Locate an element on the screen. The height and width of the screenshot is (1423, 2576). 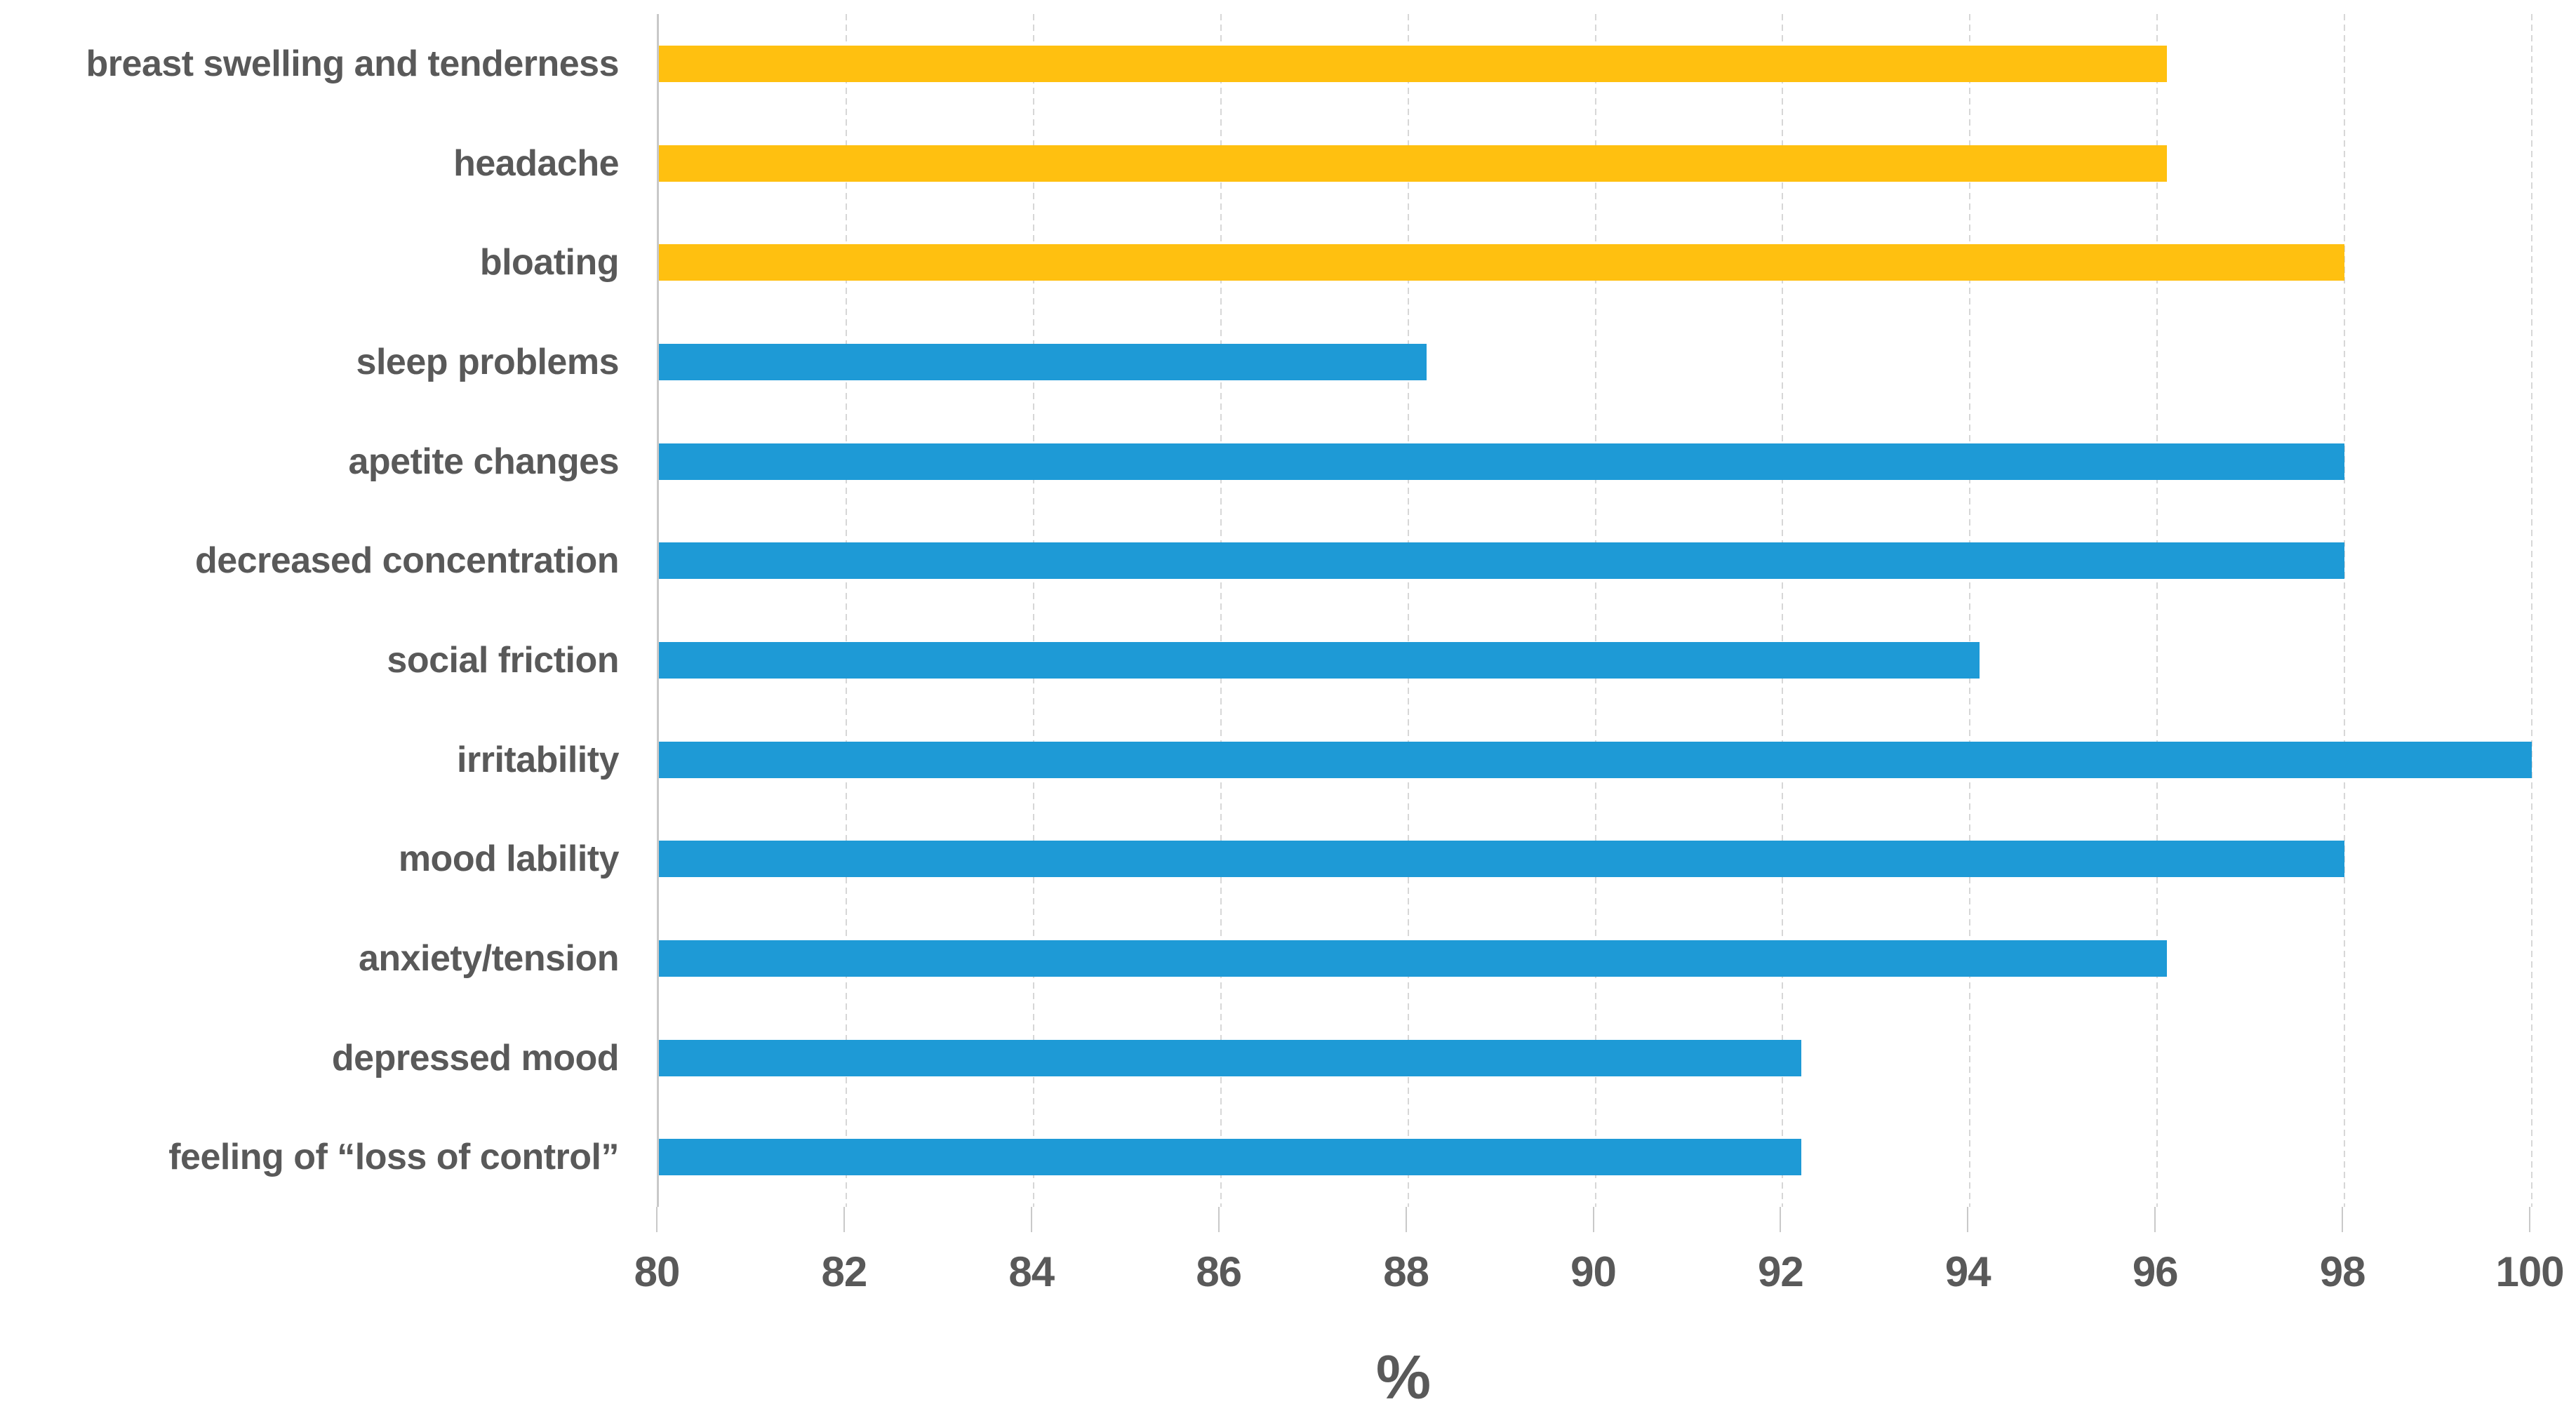
category-label: feeling of “loss of control” is located at coordinates (393, 1157).